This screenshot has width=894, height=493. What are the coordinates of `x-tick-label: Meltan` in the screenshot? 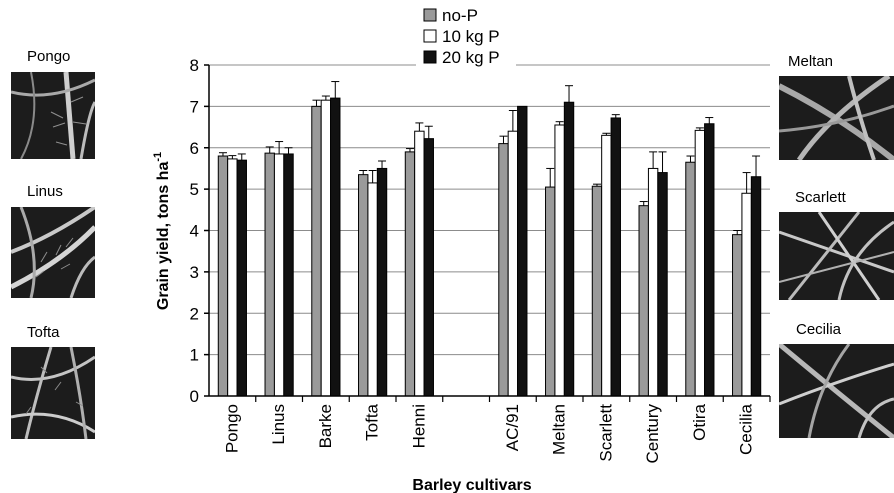 It's located at (559, 429).